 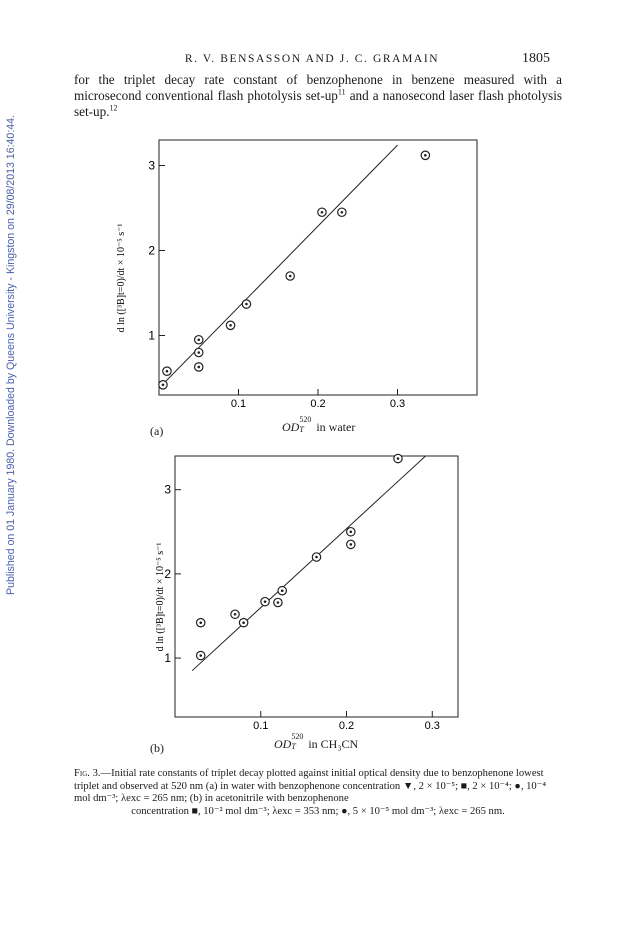 I want to click on panel-a-label: (a), so click(x=157, y=431).